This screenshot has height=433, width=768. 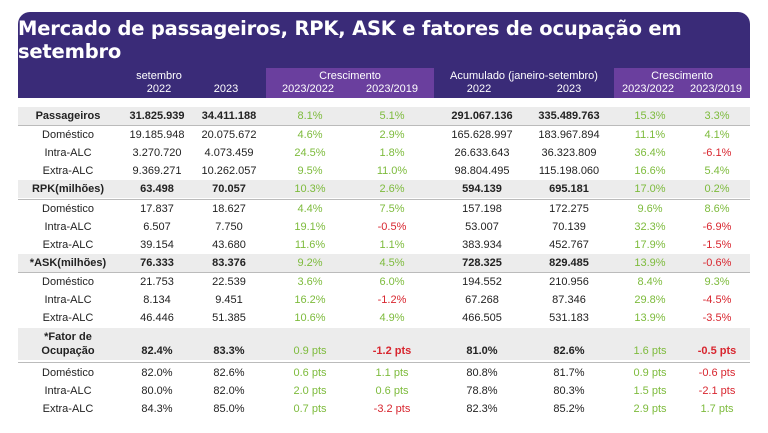 What do you see at coordinates (717, 409) in the screenshot?
I see `table-cell: 1.7 pts` at bounding box center [717, 409].